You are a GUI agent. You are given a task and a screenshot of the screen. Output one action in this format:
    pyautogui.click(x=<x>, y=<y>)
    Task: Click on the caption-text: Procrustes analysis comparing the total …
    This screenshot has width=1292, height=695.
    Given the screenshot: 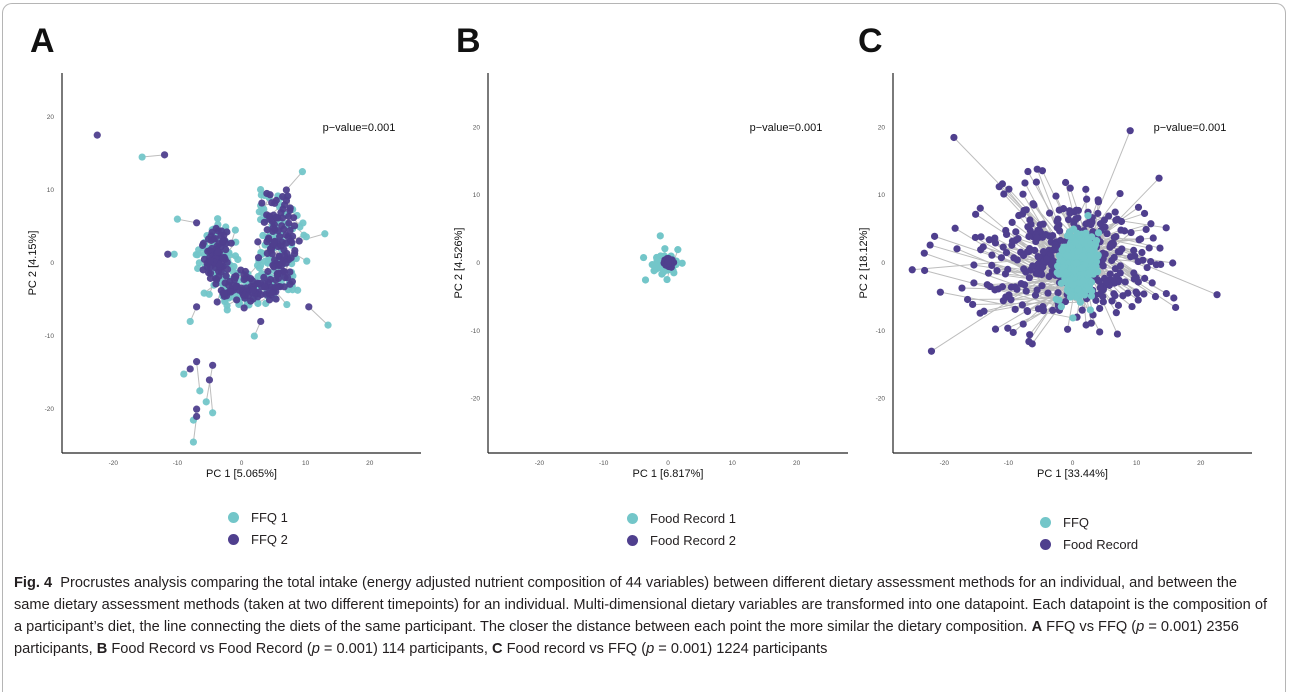 What is the action you would take?
    pyautogui.click(x=641, y=605)
    